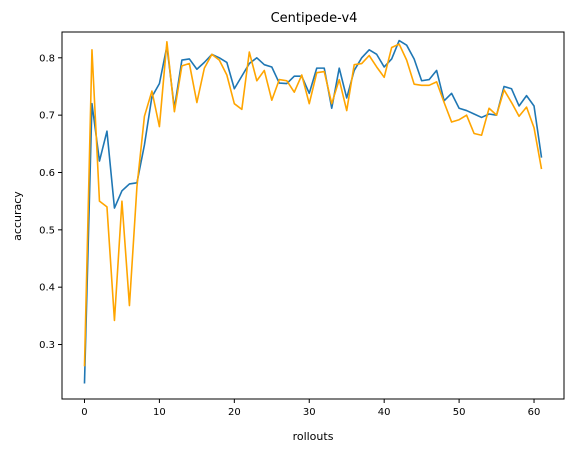 The image size is (567, 453). Describe the element at coordinates (47, 116) in the screenshot. I see `y-tick-label: 0.7` at that location.